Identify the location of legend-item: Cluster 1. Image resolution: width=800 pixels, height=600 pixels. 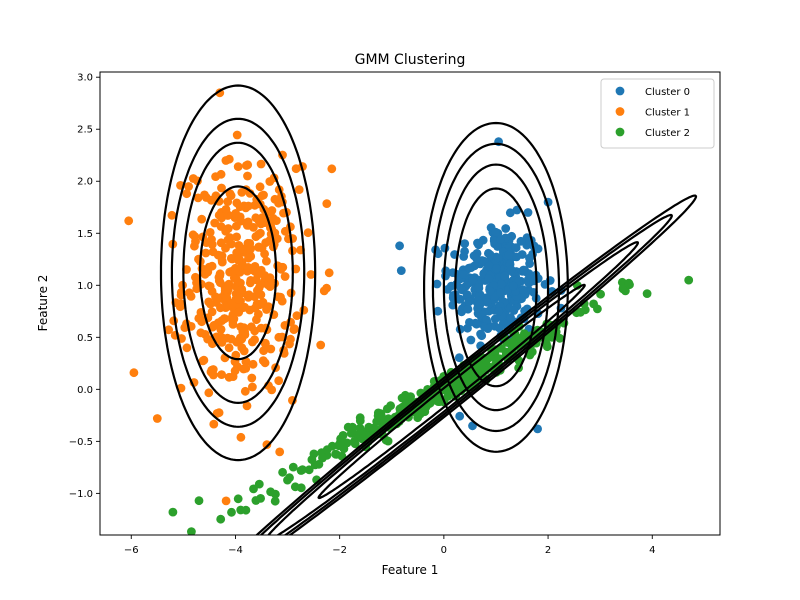
(652, 113).